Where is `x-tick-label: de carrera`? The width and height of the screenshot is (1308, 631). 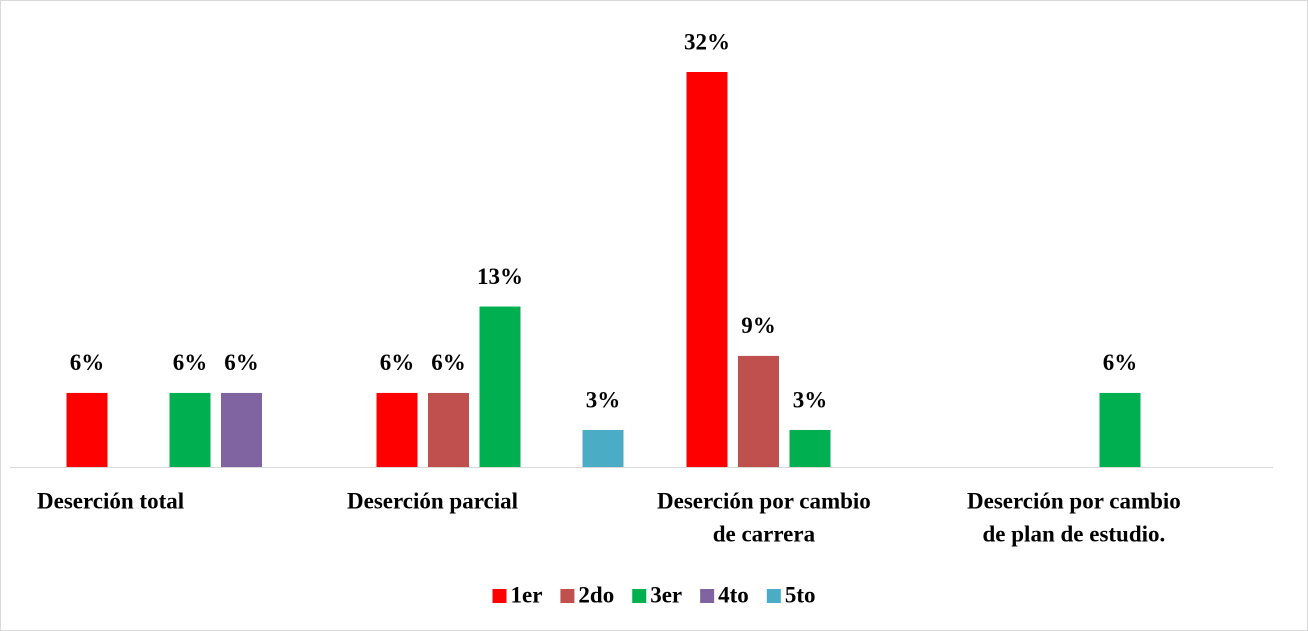
x-tick-label: de carrera is located at coordinates (764, 533).